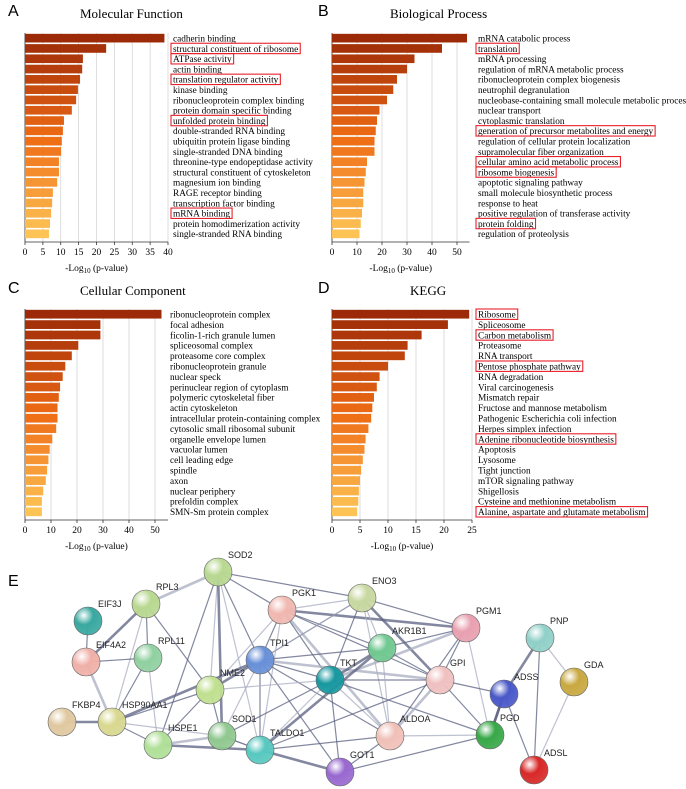 The image size is (686, 789). What do you see at coordinates (217, 184) in the screenshot?
I see `category-label: magnesium ion binding` at bounding box center [217, 184].